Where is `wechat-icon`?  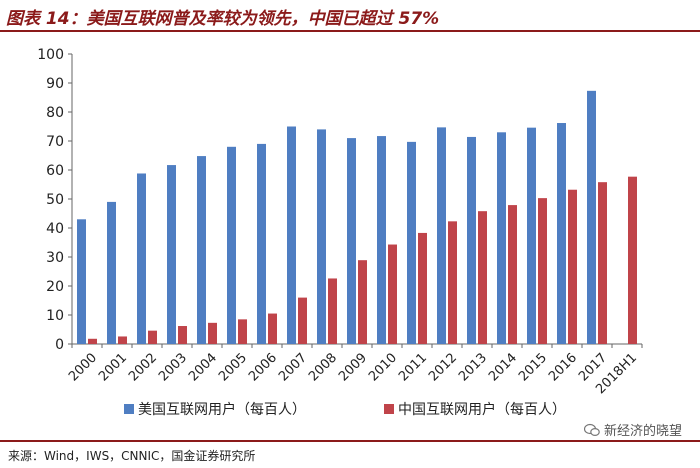 wechat-icon is located at coordinates (591, 429).